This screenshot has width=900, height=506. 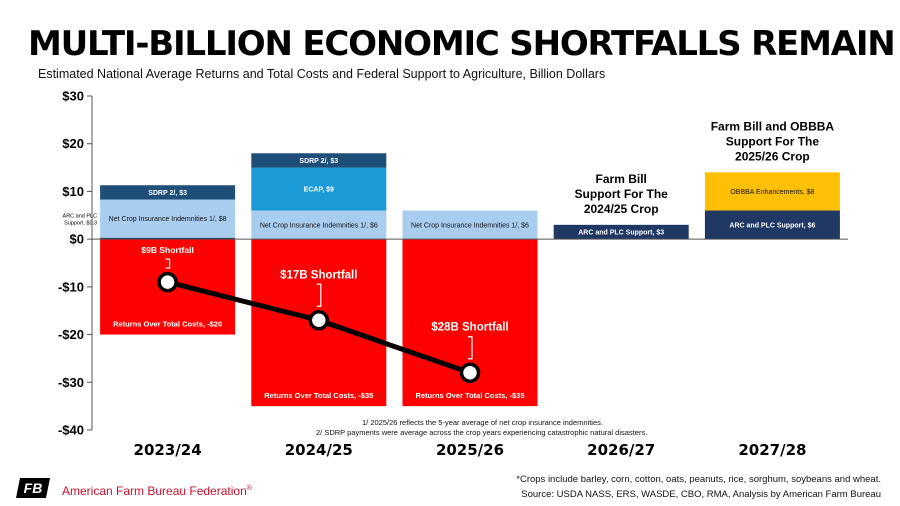 I want to click on trademark-symbol: ®, so click(x=249, y=488).